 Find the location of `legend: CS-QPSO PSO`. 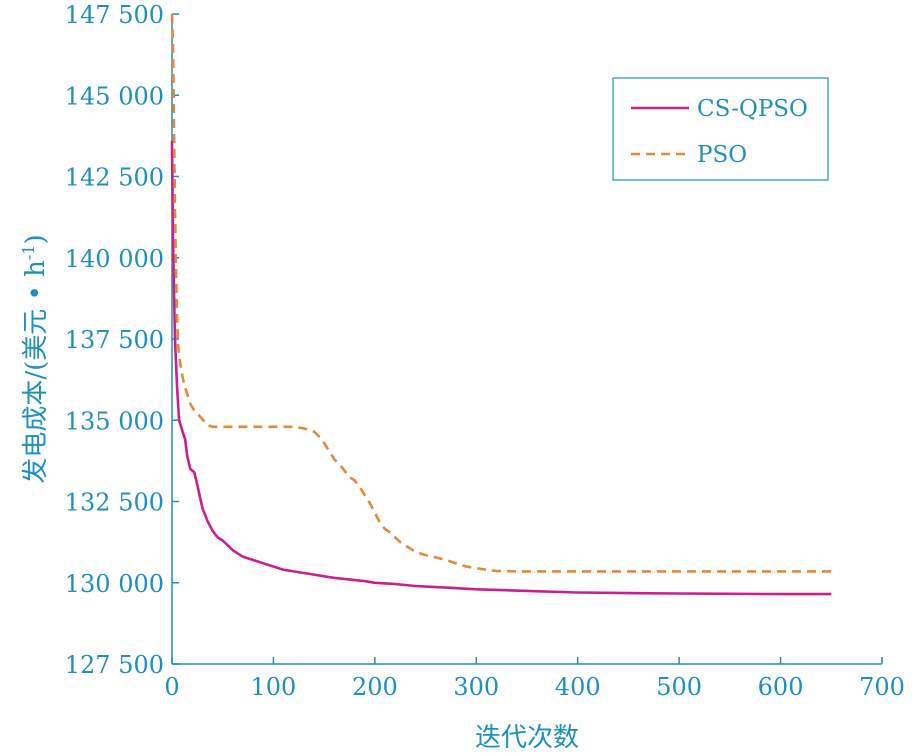

legend: CS-QPSO PSO is located at coordinates (720, 129).